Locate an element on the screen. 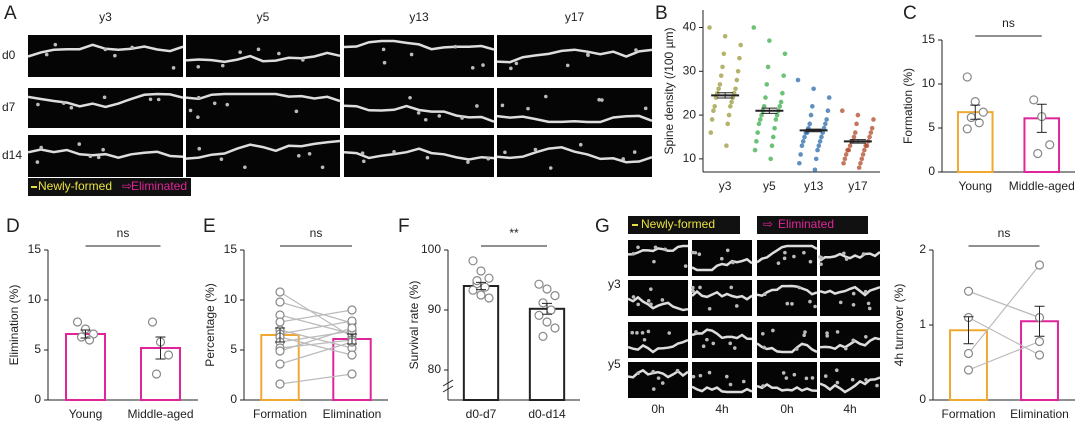  y-tick-label: 10 is located at coordinates (690, 158).